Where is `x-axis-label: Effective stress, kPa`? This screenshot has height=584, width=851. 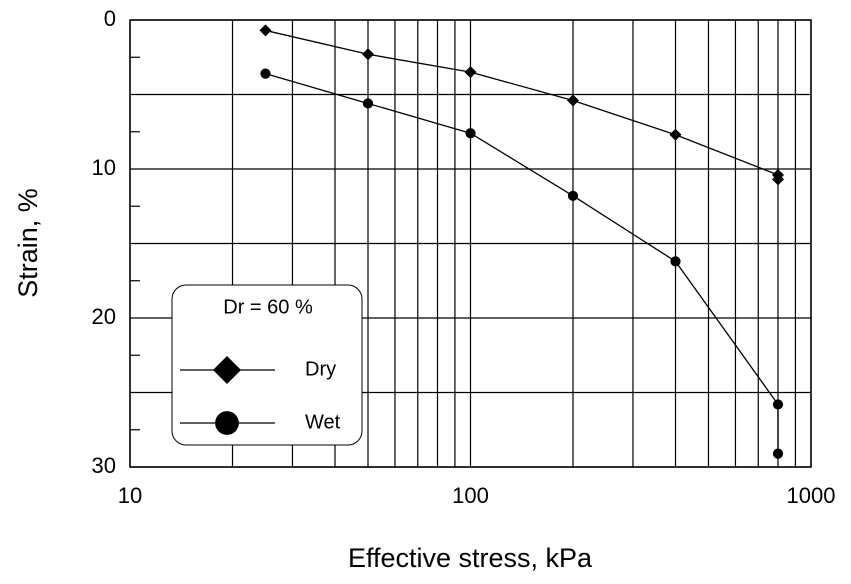 x-axis-label: Effective stress, kPa is located at coordinates (470, 558).